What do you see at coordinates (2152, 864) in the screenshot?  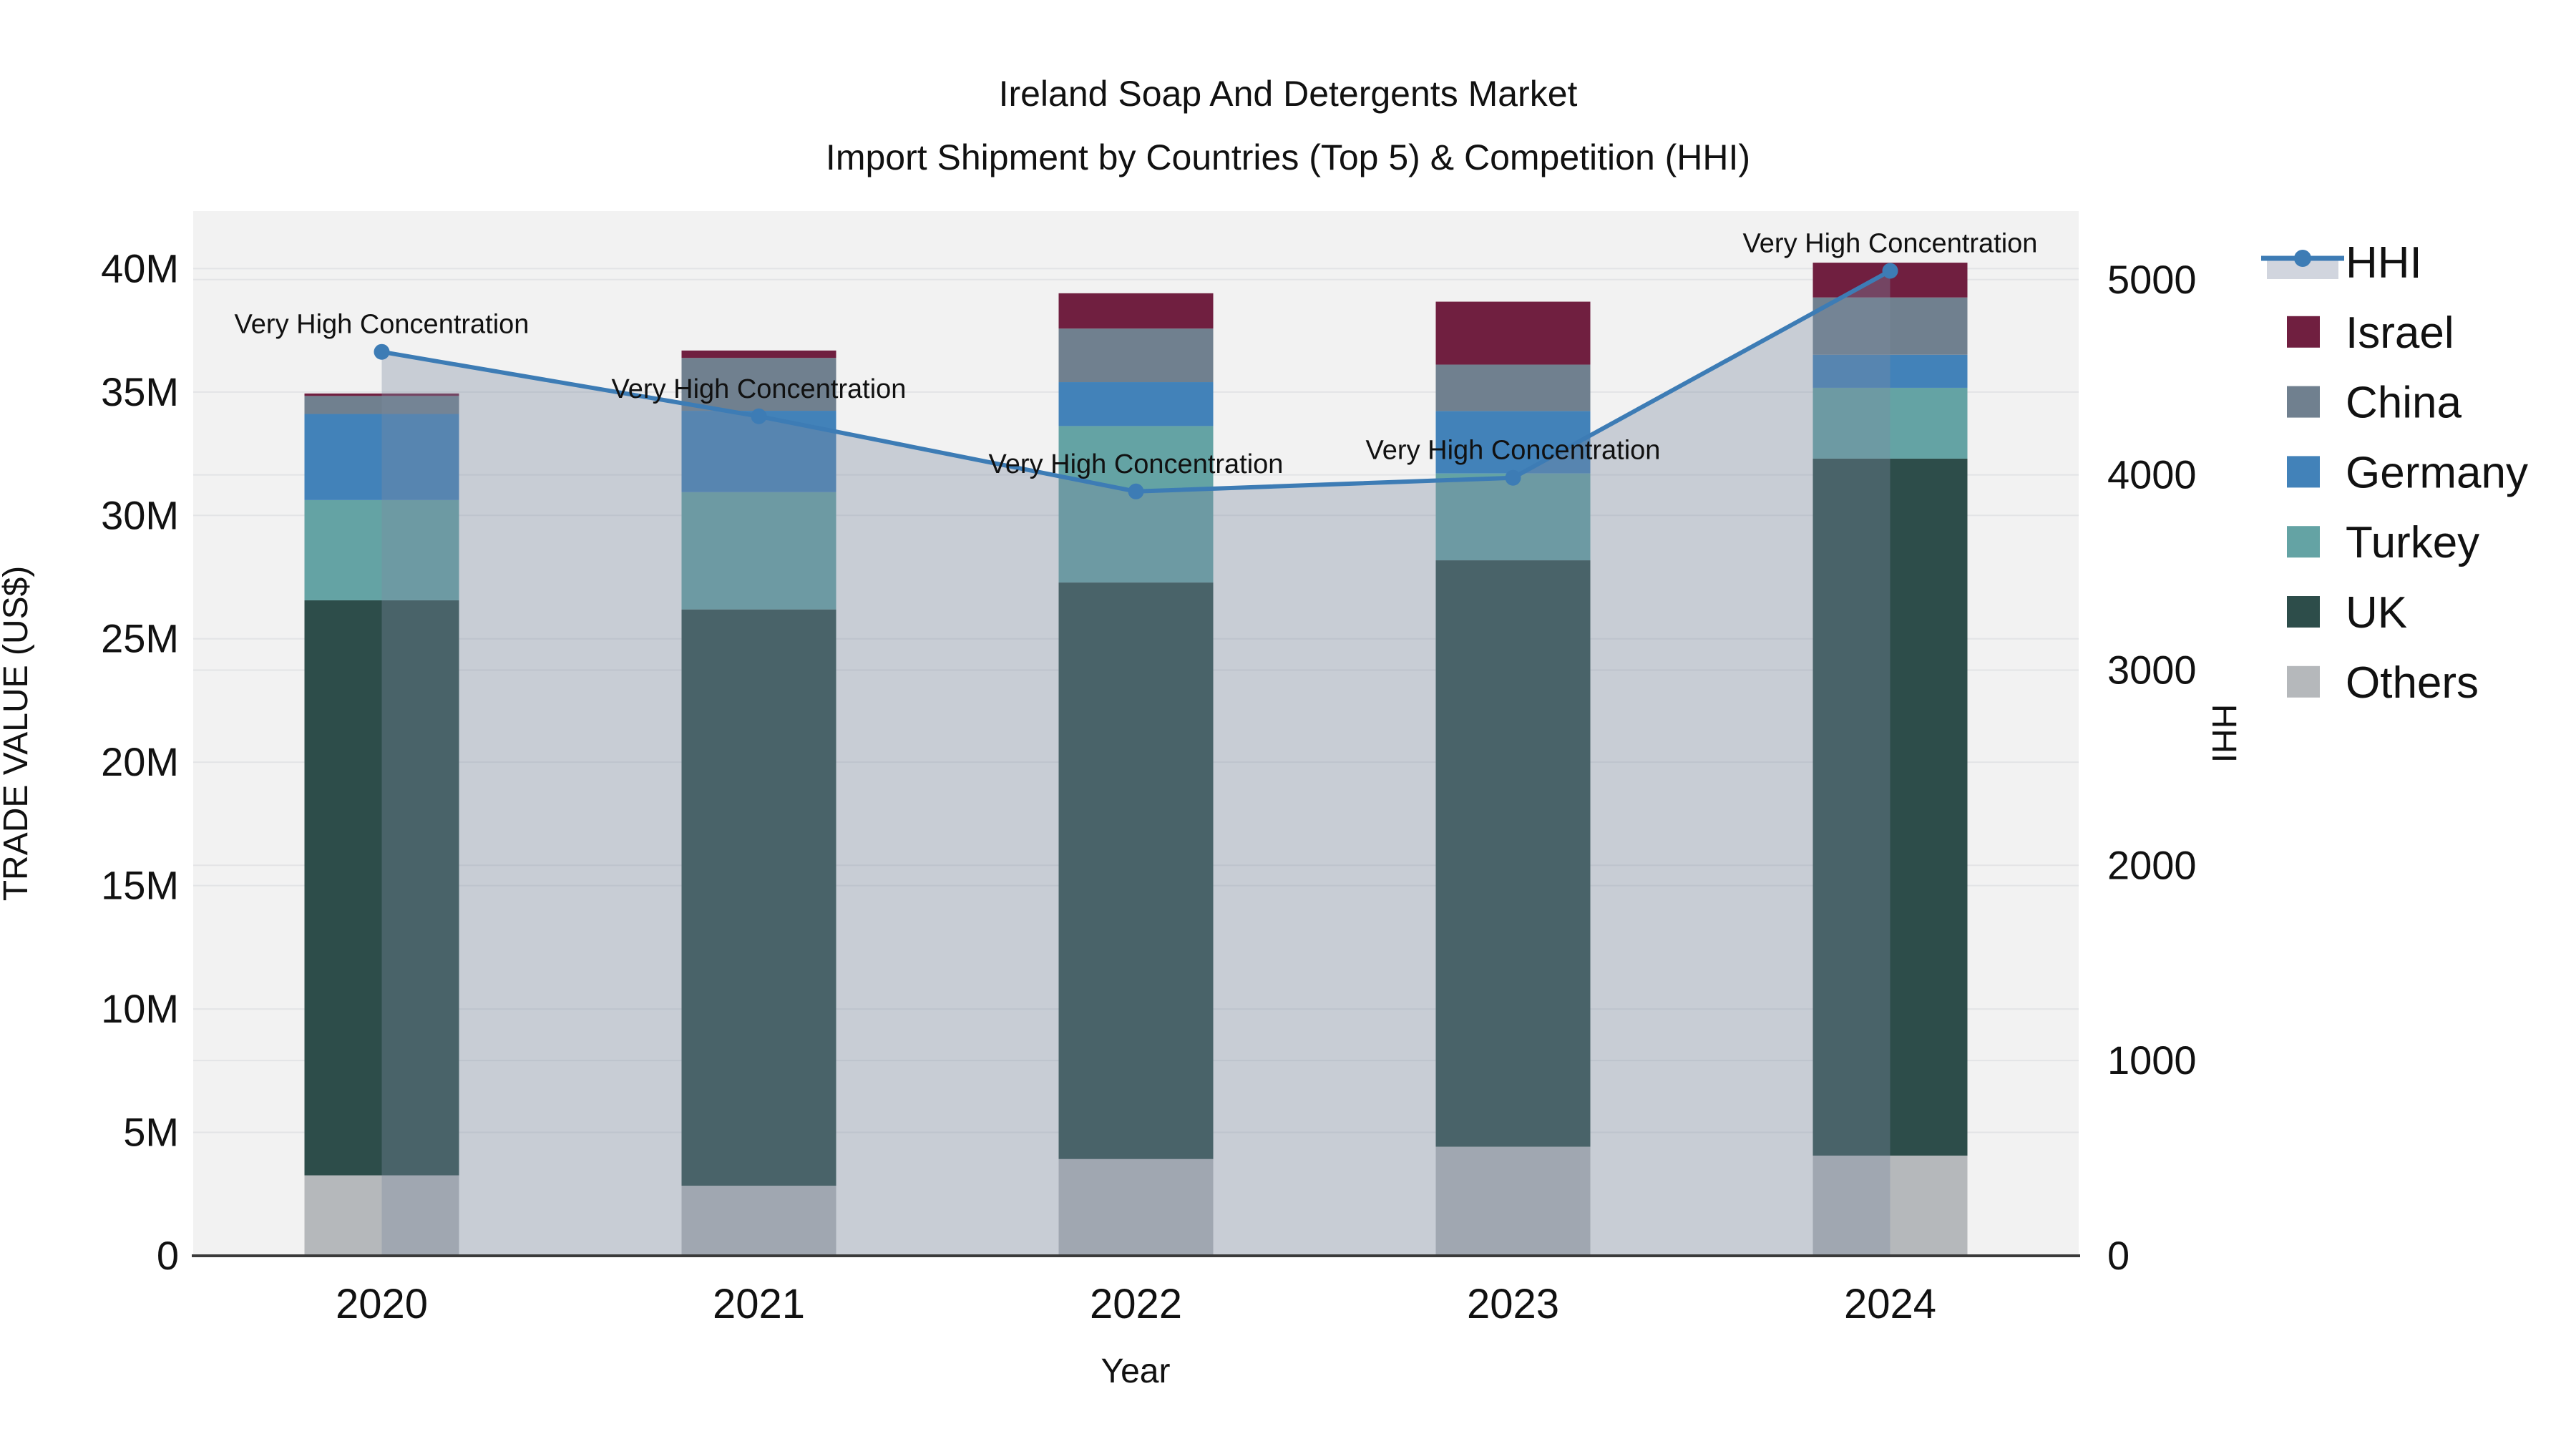 I see `y-right-tick-2000: 2000` at bounding box center [2152, 864].